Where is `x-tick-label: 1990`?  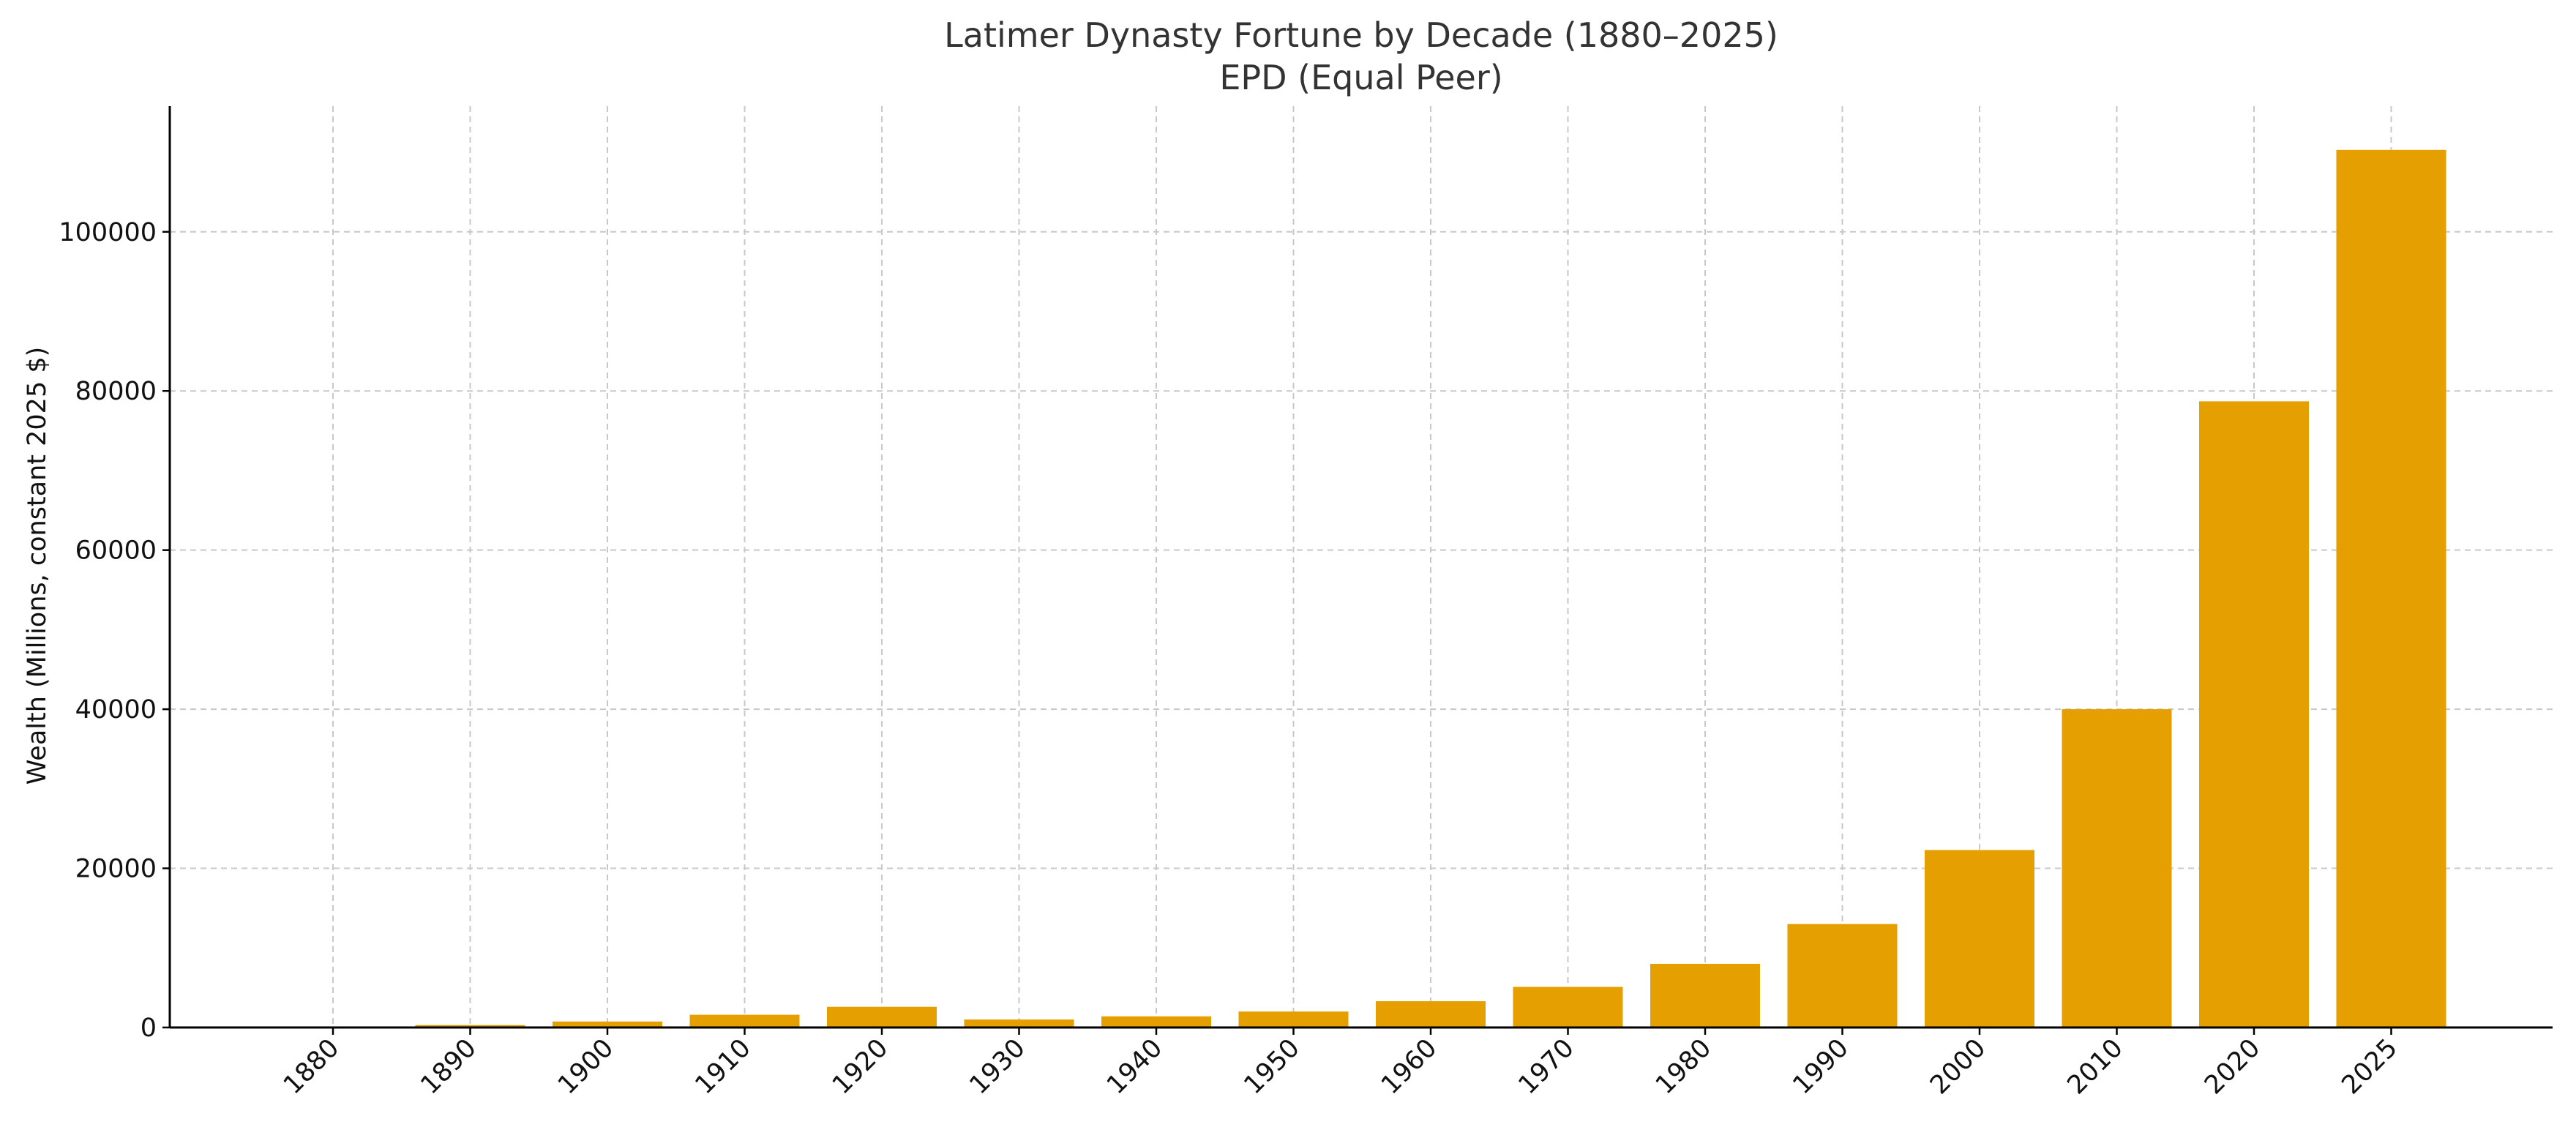 x-tick-label: 1990 is located at coordinates (1821, 1066).